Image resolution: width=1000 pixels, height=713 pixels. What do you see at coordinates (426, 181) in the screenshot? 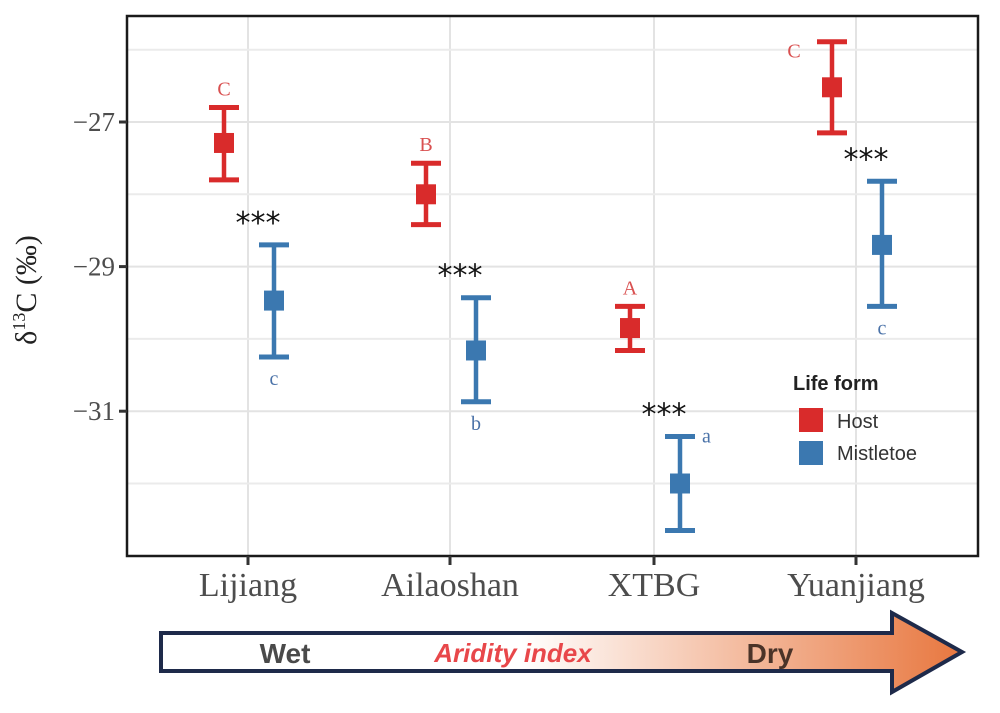
I see `errorbar-host-ailaoshan: B` at bounding box center [426, 181].